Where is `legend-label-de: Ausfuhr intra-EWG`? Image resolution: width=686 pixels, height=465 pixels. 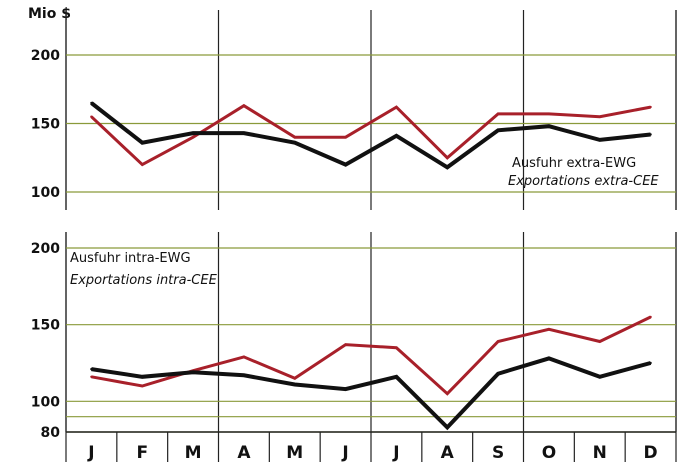
legend-label-de: Ausfuhr intra-EWG is located at coordinates (130, 258).